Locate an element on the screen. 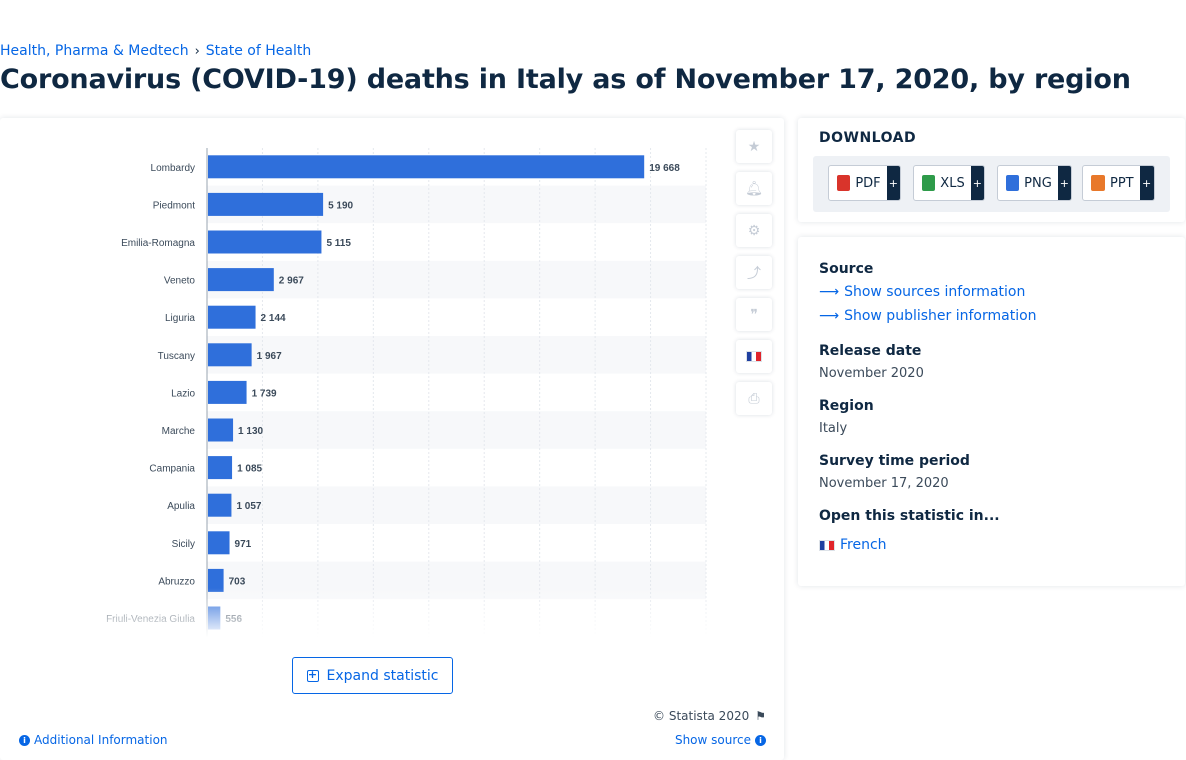 The height and width of the screenshot is (760, 1186). bar-liguria is located at coordinates (232, 317).